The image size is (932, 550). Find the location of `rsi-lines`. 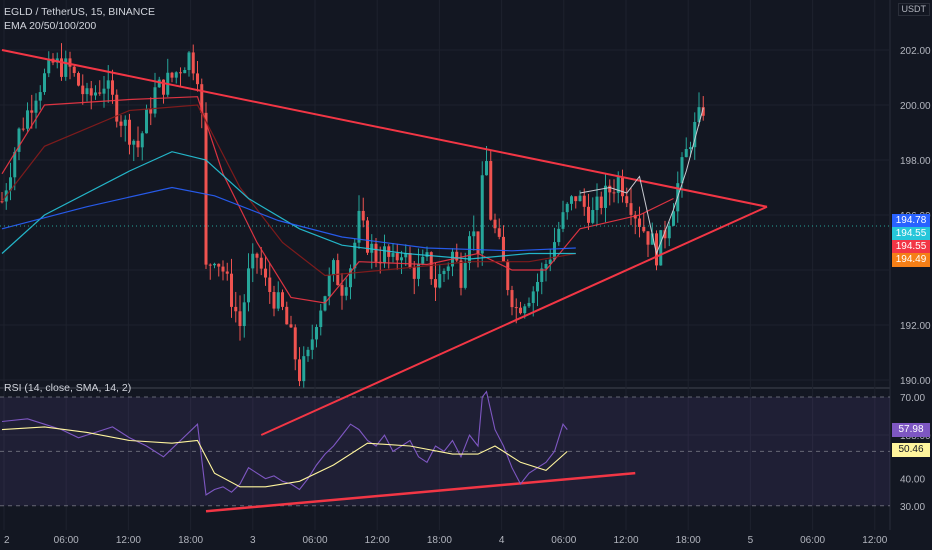

rsi-lines is located at coordinates (284, 443).